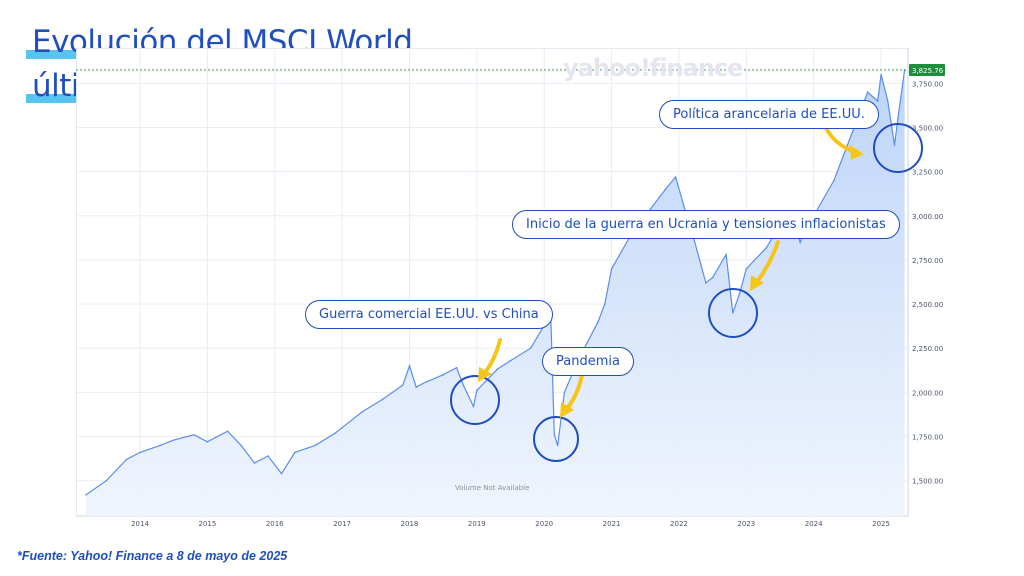 This screenshot has width=1024, height=576. Describe the element at coordinates (492, 488) in the screenshot. I see `volume-note: Volume Not Available` at that location.